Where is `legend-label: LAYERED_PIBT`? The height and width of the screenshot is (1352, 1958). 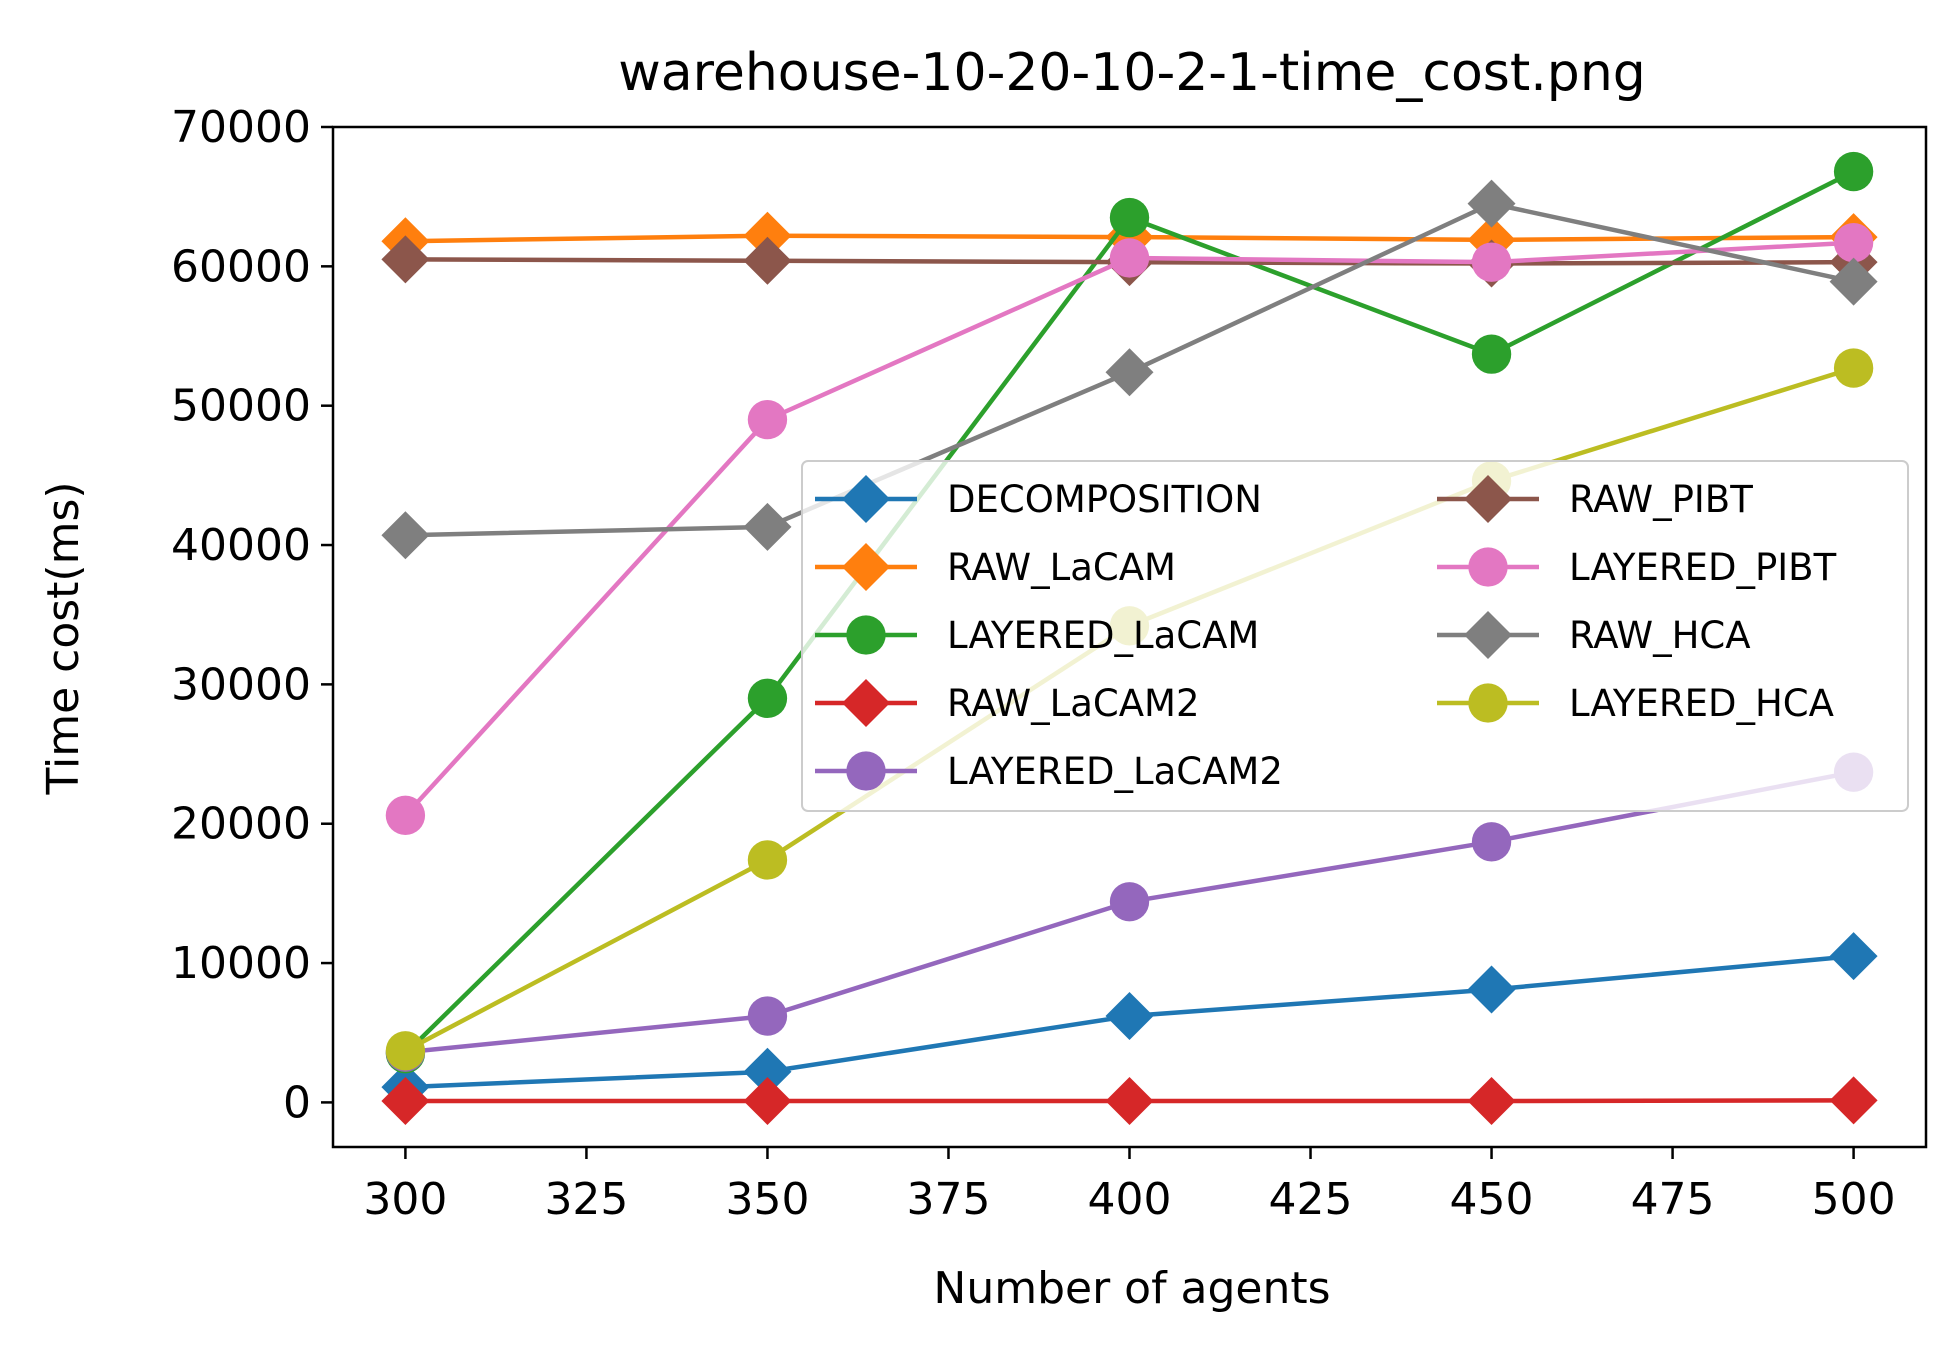 legend-label: LAYERED_PIBT is located at coordinates (1703, 567).